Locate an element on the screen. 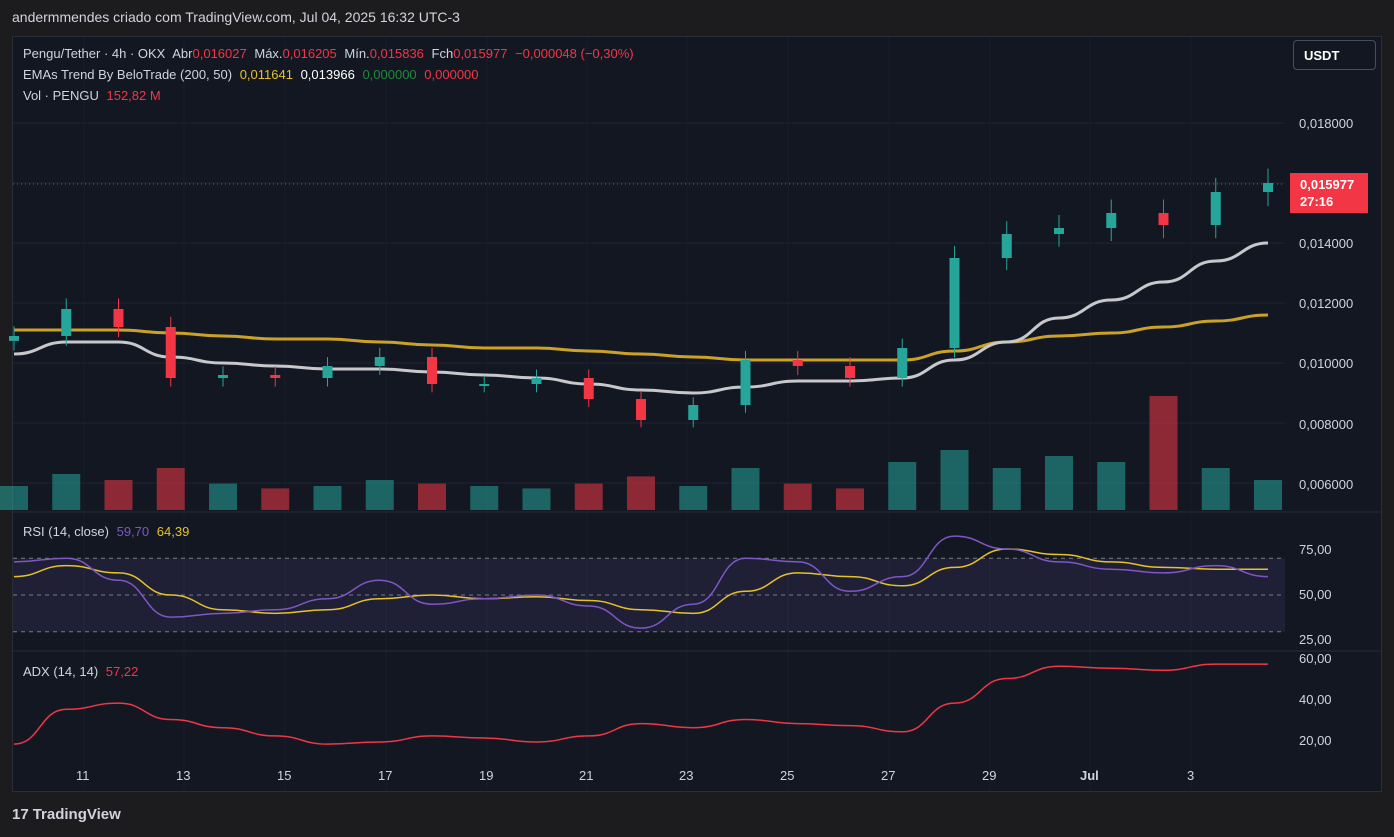 The height and width of the screenshot is (837, 1394). price-axis-label: 0,018000 is located at coordinates (1326, 123).